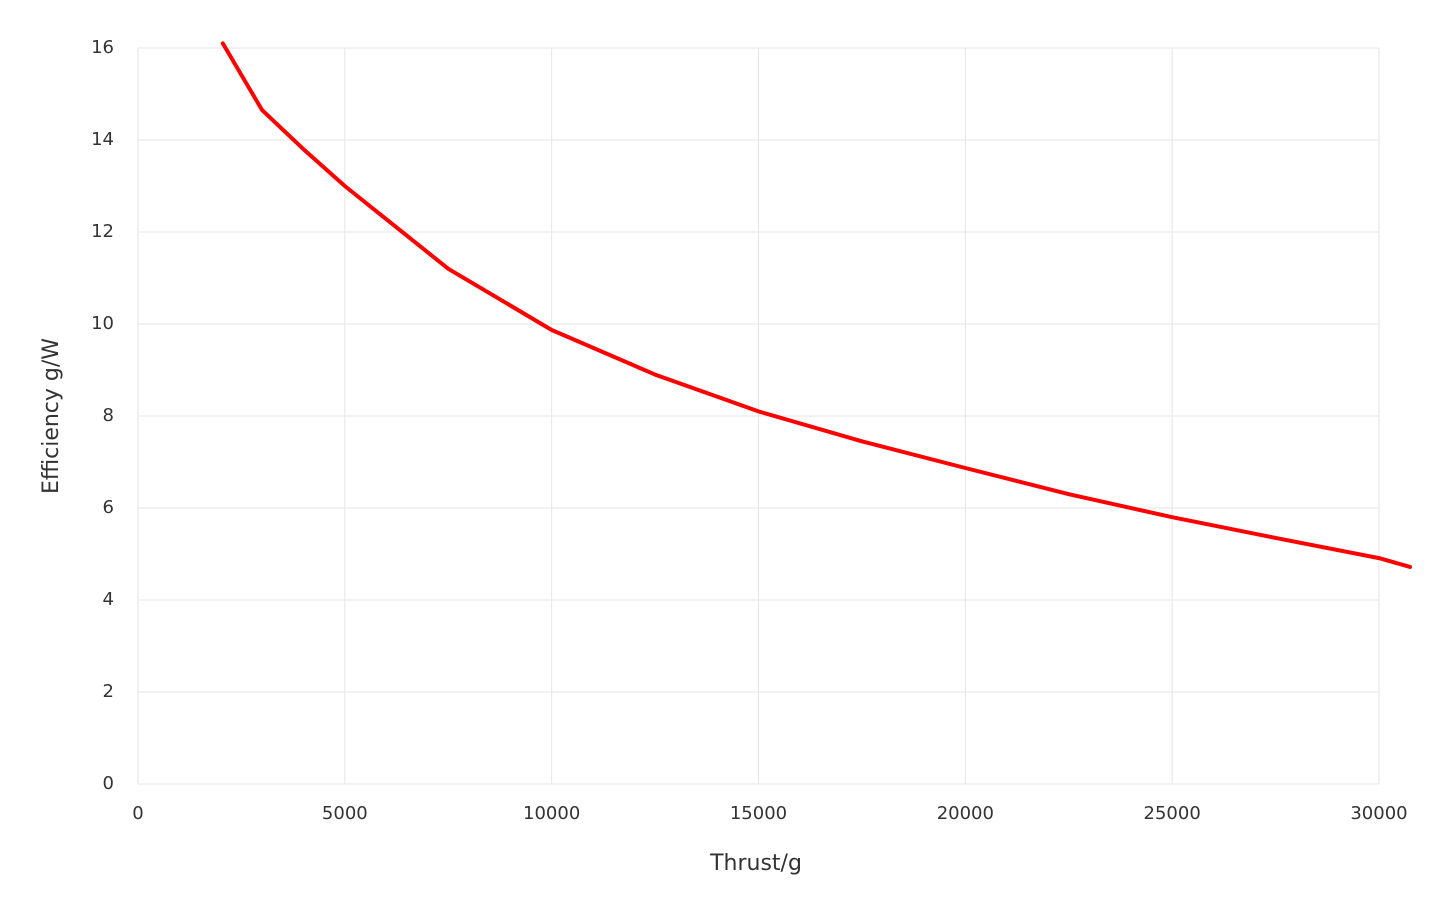 Image resolution: width=1456 pixels, height=908 pixels. What do you see at coordinates (51, 416) in the screenshot?
I see `y-axis-title: Efficiency g/W` at bounding box center [51, 416].